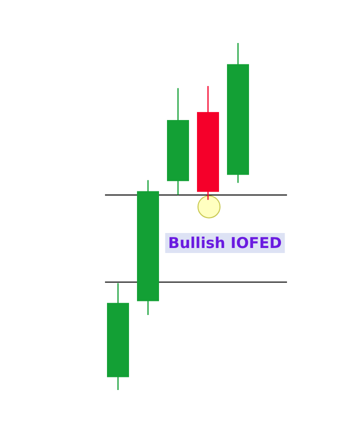  What do you see at coordinates (225, 243) in the screenshot?
I see `annotation: Bullish IOFED` at bounding box center [225, 243].